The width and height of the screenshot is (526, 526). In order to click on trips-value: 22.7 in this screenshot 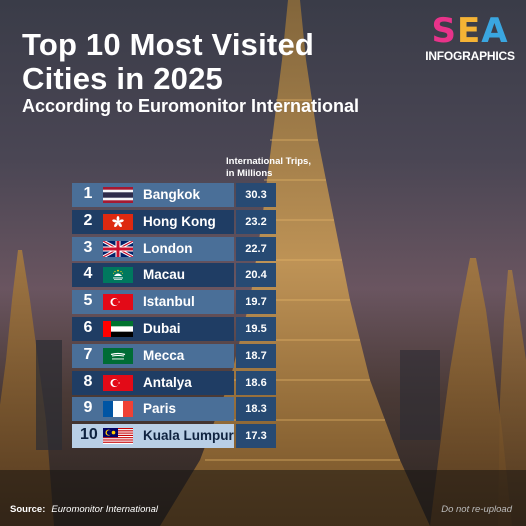, I will do `click(256, 248)`.